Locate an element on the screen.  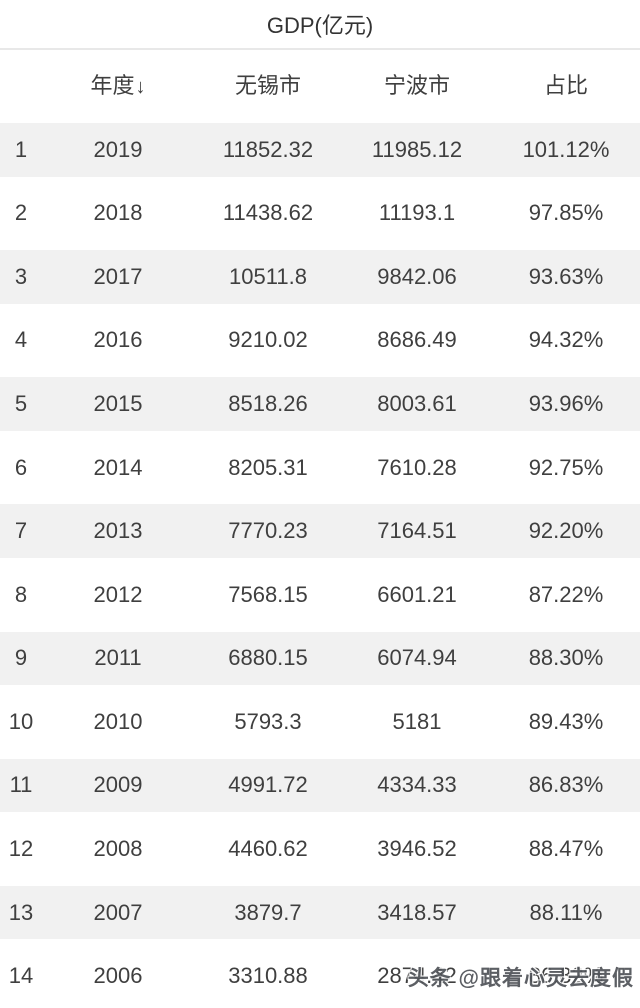
cell-wuxi: 11438.62 is located at coordinates (268, 213).